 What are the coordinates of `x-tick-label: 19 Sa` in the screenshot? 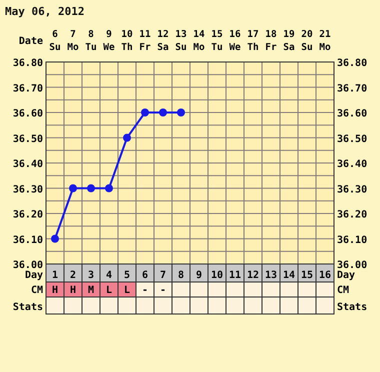 It's located at (289, 41).